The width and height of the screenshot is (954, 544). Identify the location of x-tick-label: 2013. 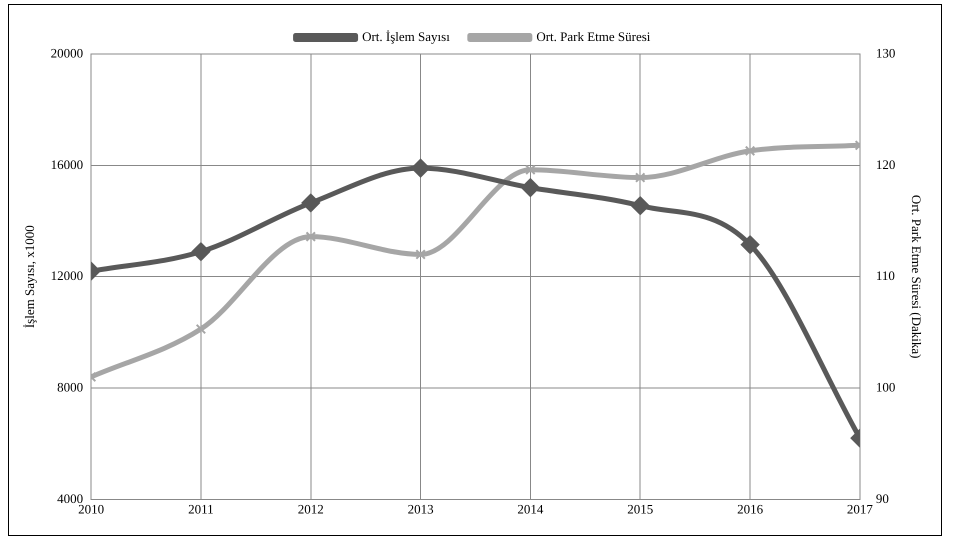
(421, 509).